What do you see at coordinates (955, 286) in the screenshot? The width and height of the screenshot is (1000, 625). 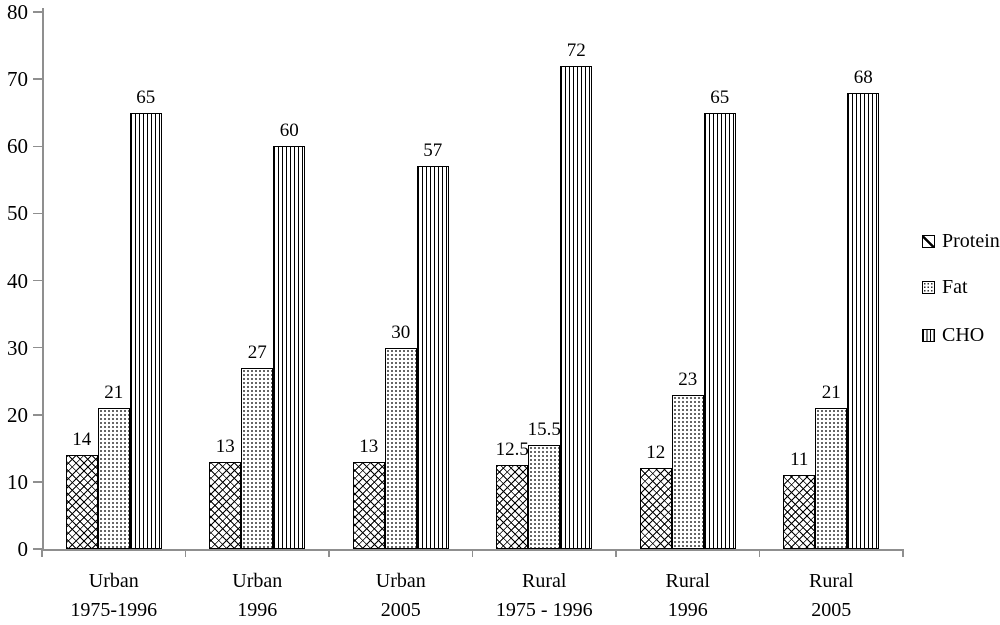 I see `legend-label-fat: Fat` at bounding box center [955, 286].